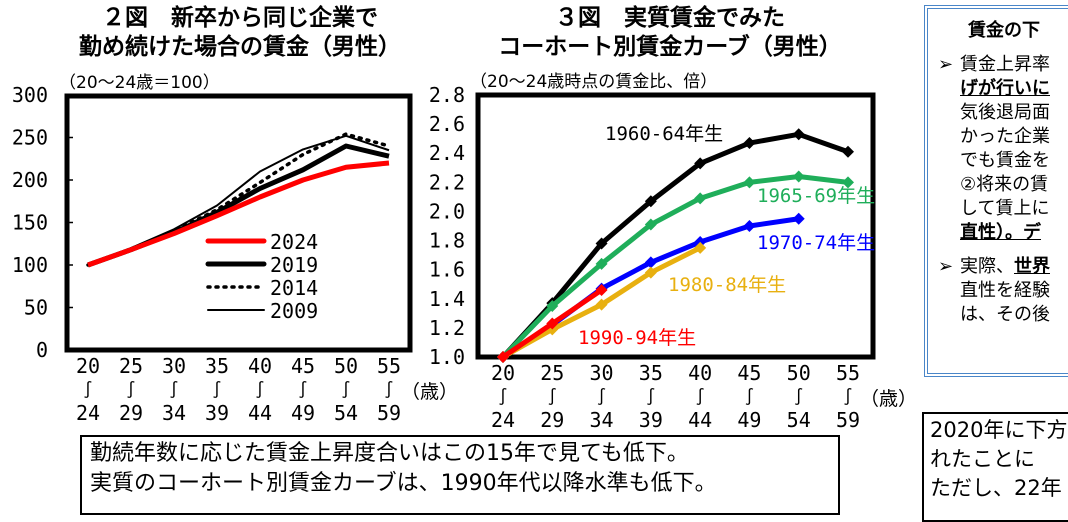 The width and height of the screenshot is (1068, 522). What do you see at coordinates (593, 82) in the screenshot?
I see `y-axis-label: （20～24歳時点の賃金比、倍）` at bounding box center [593, 82].